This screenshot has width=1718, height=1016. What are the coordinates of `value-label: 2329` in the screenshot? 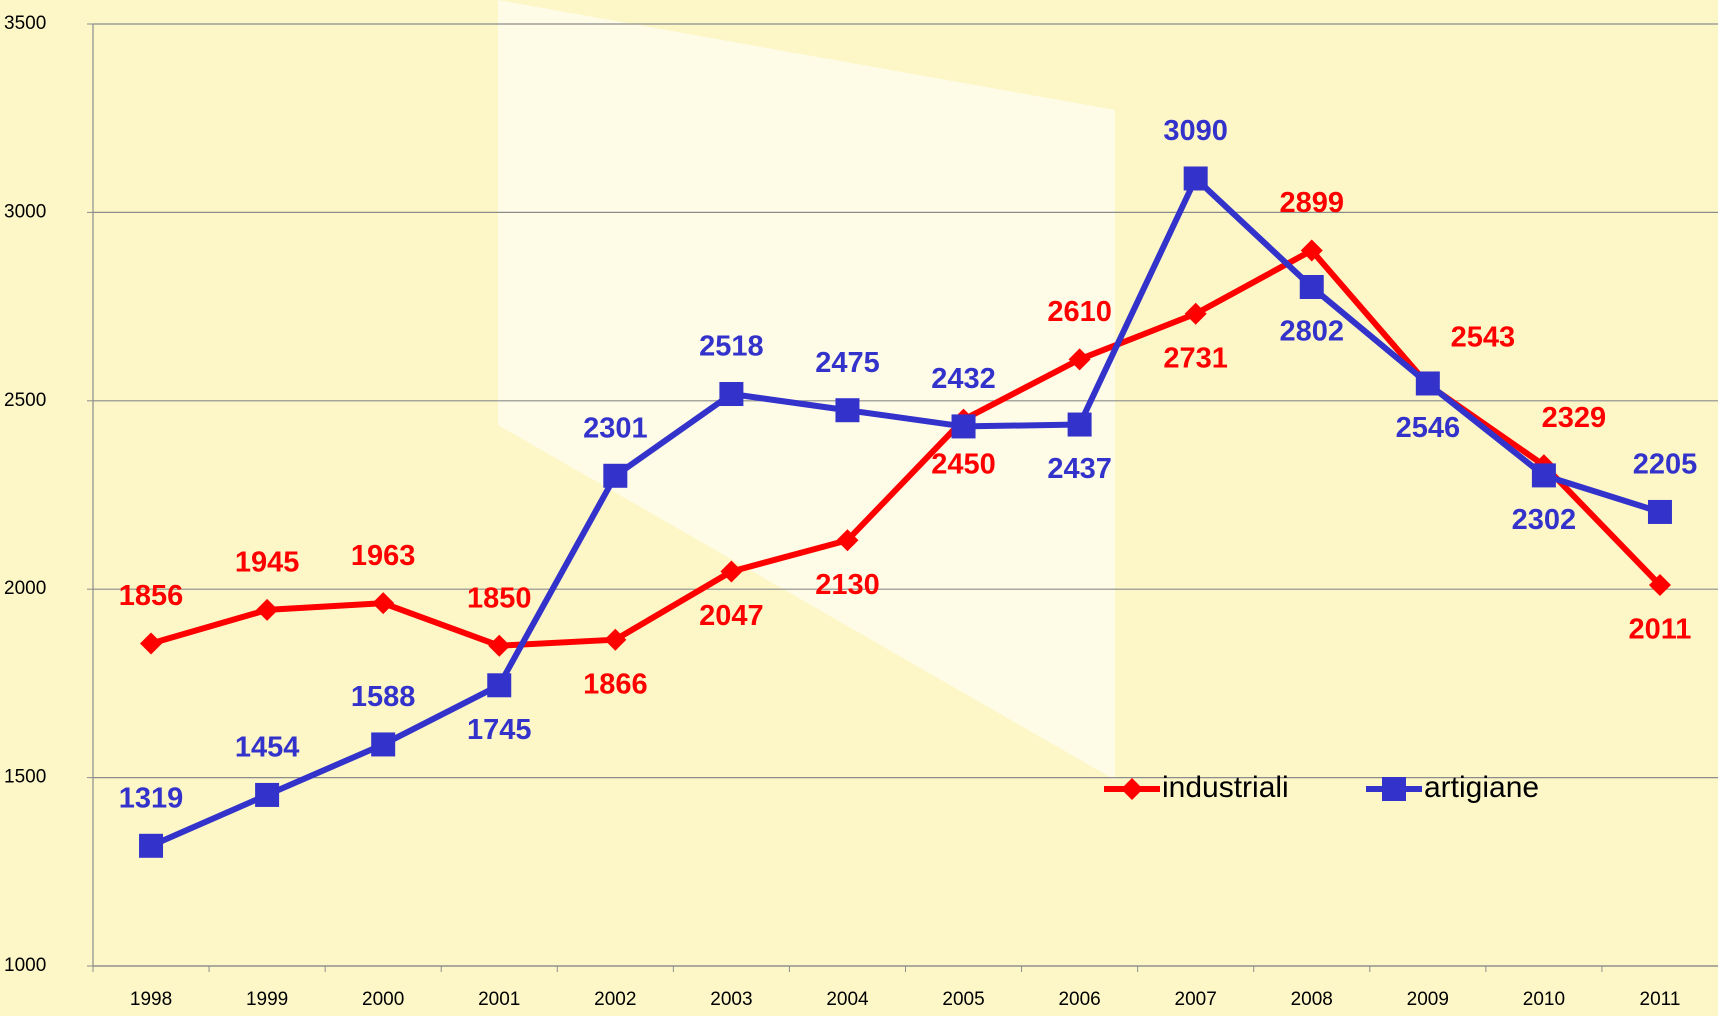 It's located at (1574, 418).